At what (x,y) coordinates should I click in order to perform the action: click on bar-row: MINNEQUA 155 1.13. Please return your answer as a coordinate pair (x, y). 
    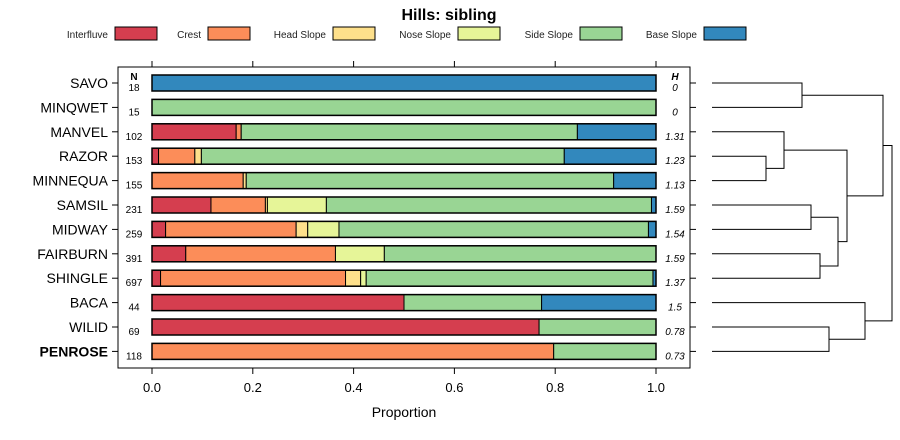
    Looking at the image, I should click on (364, 181).